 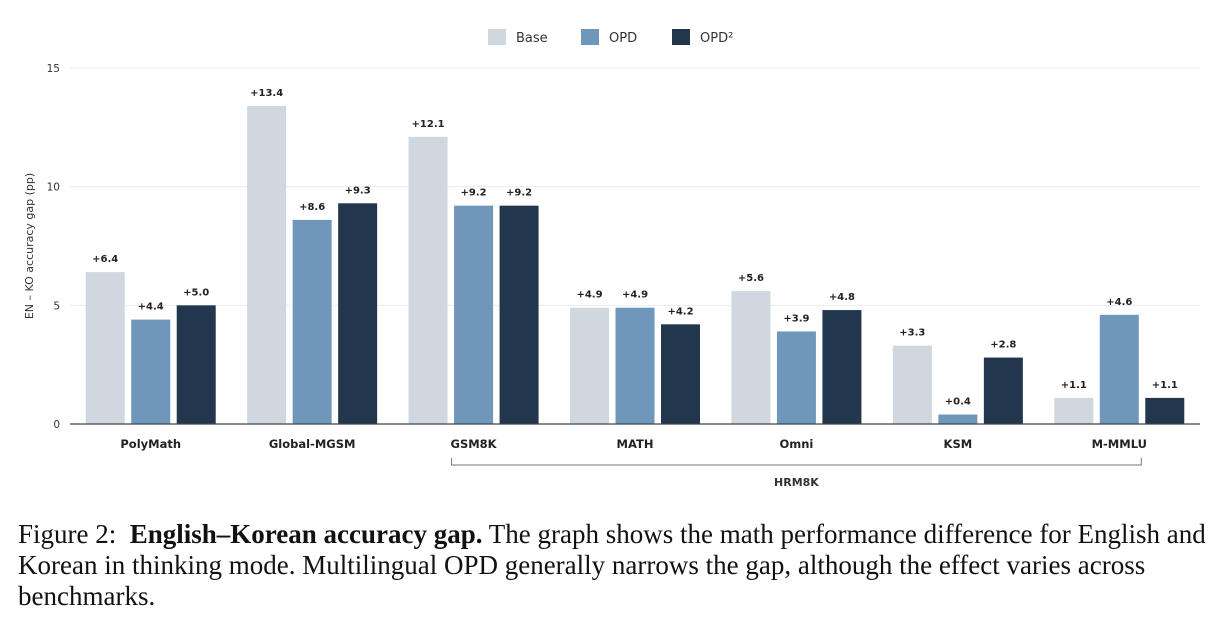 I want to click on x-tick-label: M-MMLU, so click(x=1119, y=444).